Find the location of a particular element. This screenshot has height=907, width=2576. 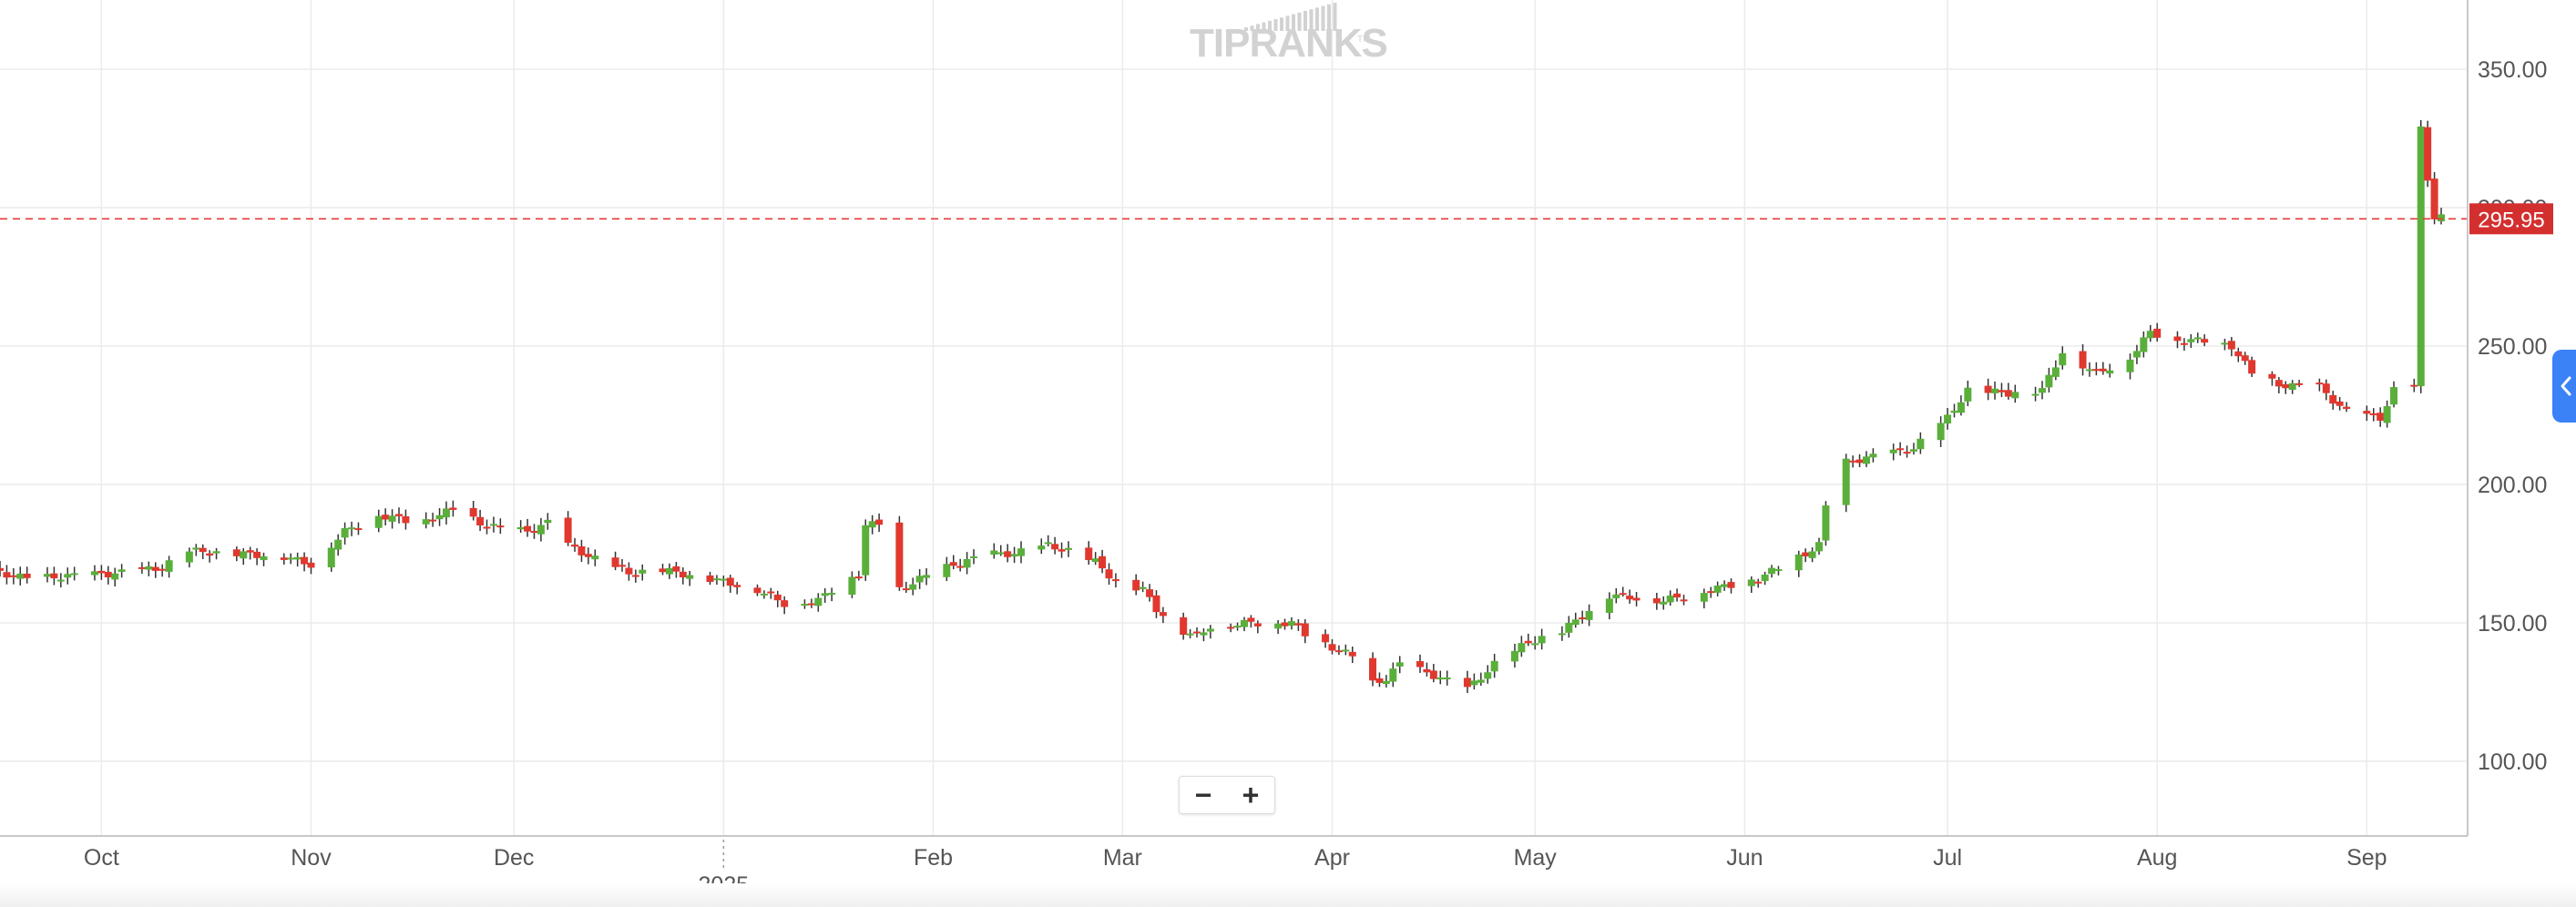

x-tick-label: Jul is located at coordinates (1947, 858).